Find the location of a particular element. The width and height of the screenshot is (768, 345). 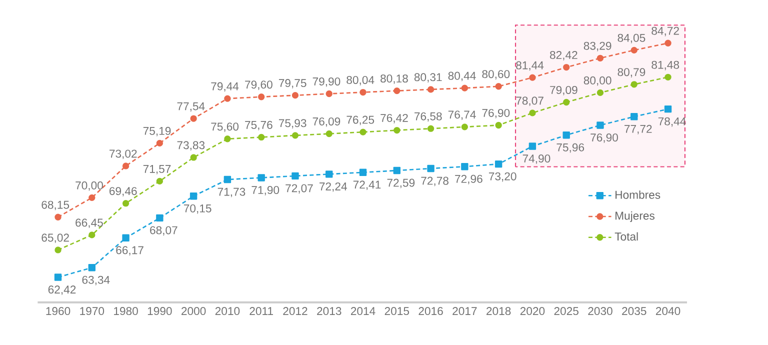

data-label: 65,02 is located at coordinates (55, 239).